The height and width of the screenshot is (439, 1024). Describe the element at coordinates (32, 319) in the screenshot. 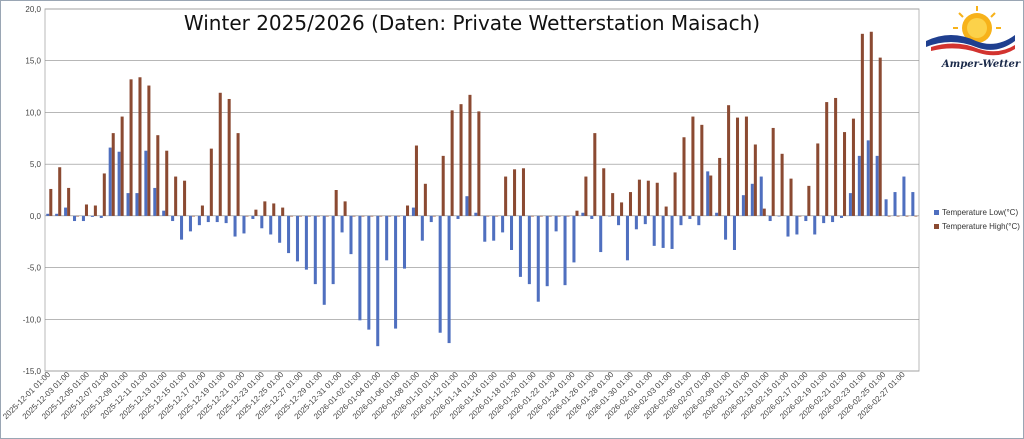

I see `y-tick-label: -10,0` at that location.